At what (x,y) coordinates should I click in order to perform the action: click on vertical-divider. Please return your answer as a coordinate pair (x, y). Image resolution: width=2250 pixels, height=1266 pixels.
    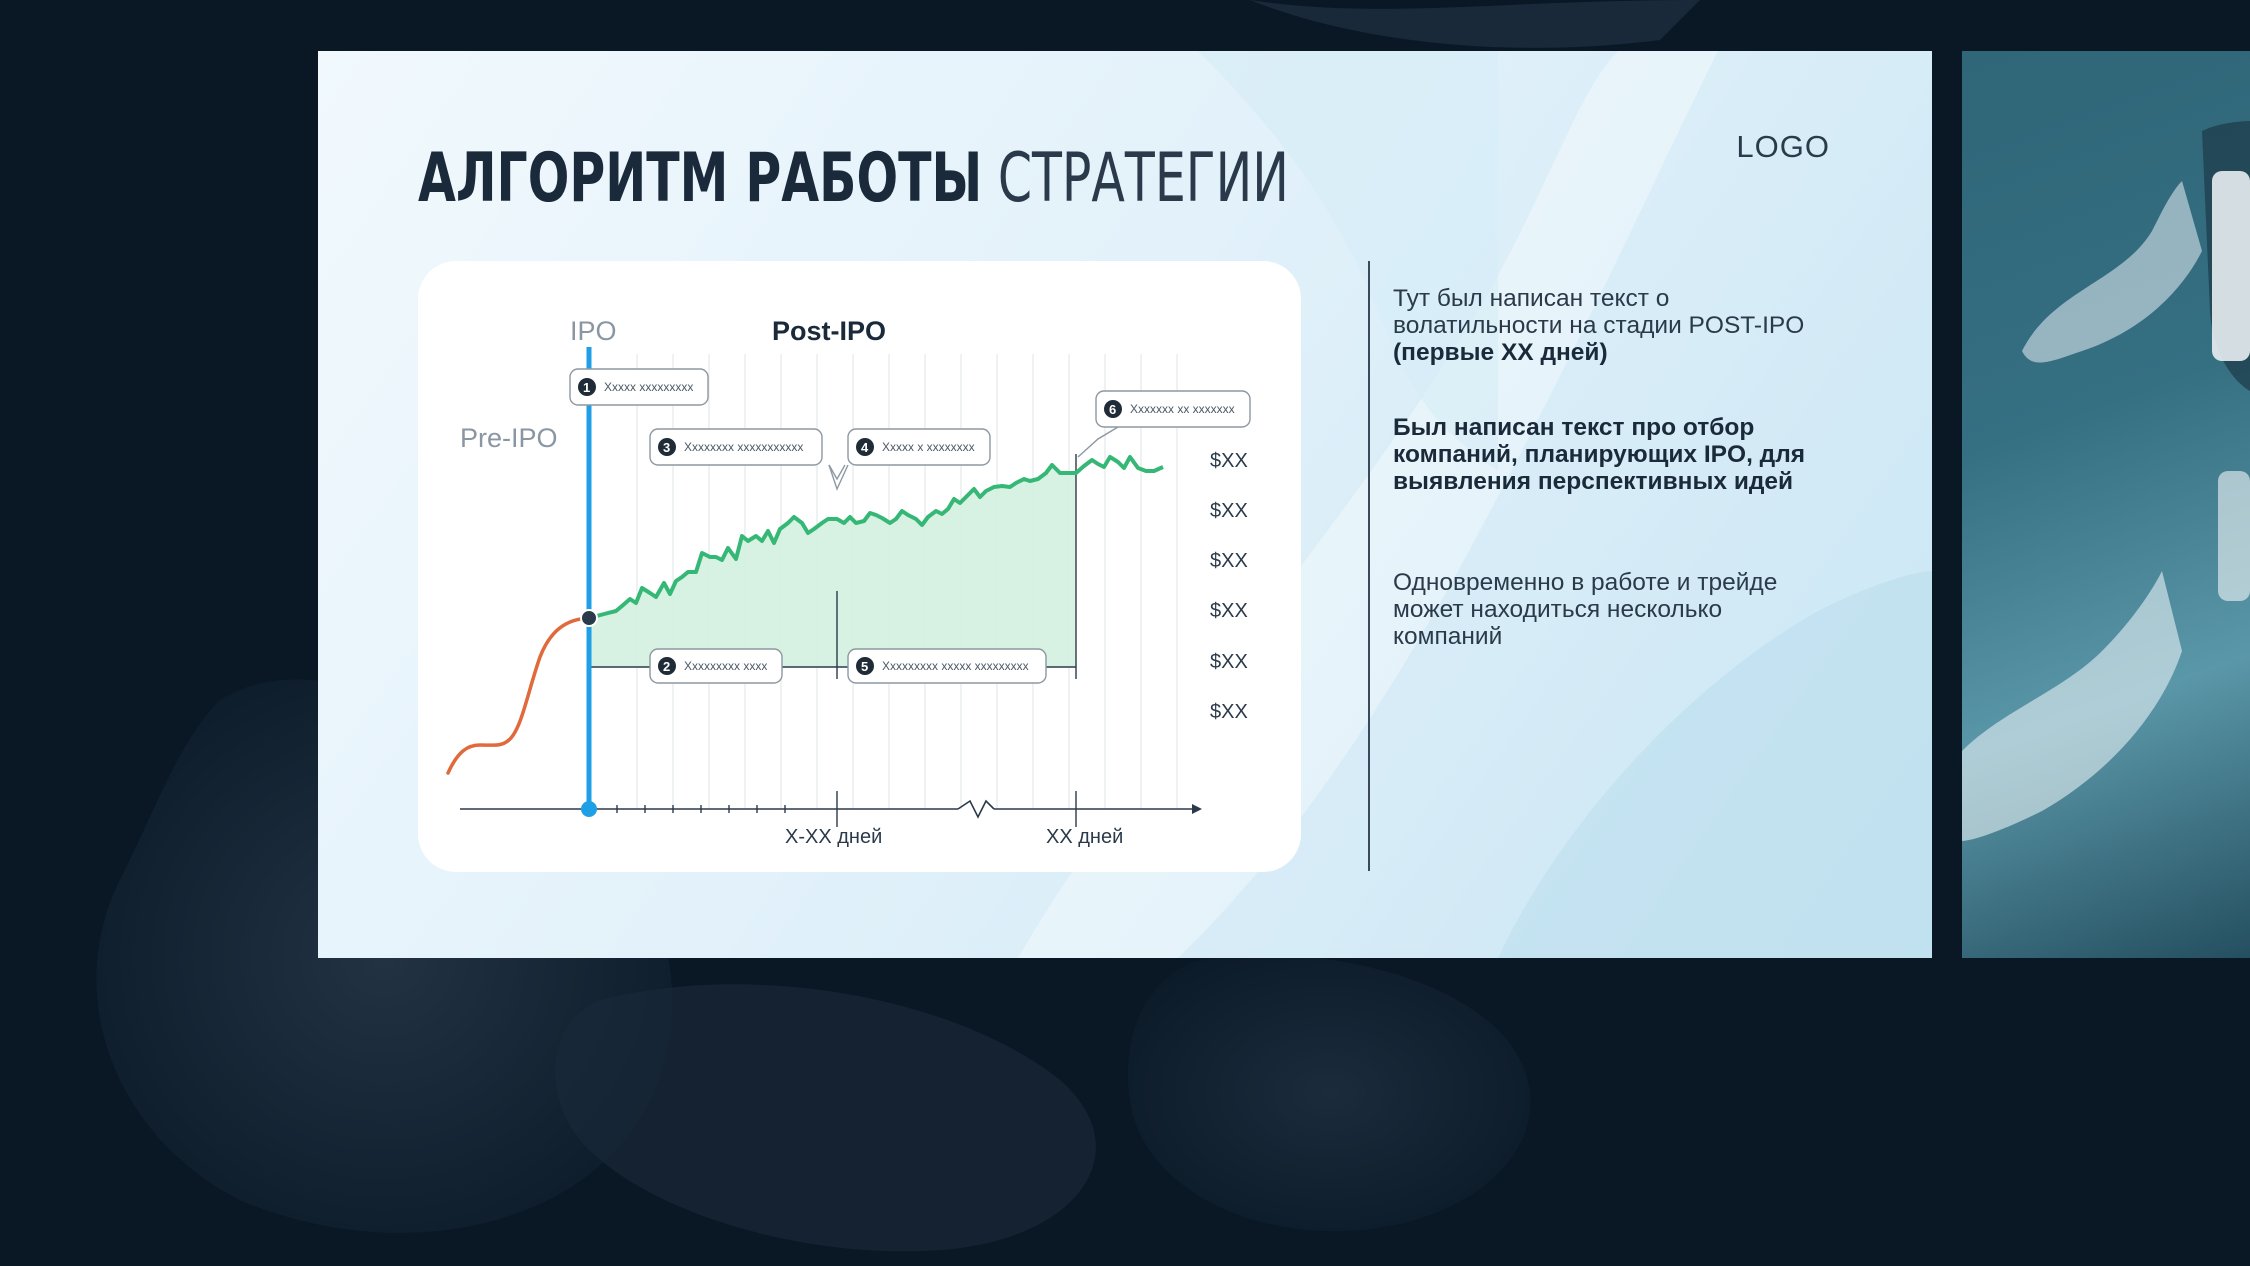
    Looking at the image, I should click on (1369, 566).